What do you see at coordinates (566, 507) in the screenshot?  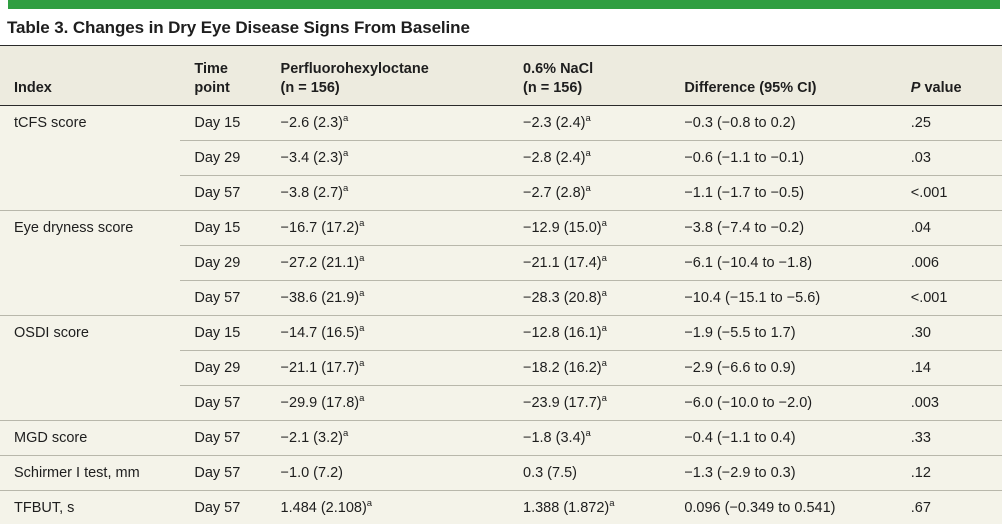 I see `nacl-value: 1.388 (1.872)` at bounding box center [566, 507].